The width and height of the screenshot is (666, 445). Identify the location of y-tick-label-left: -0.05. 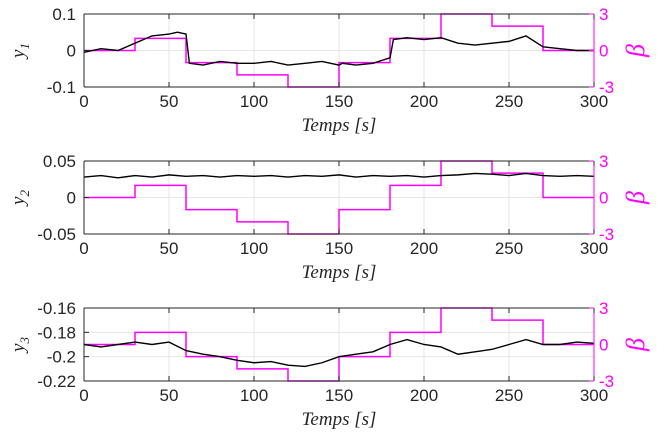
(56, 234).